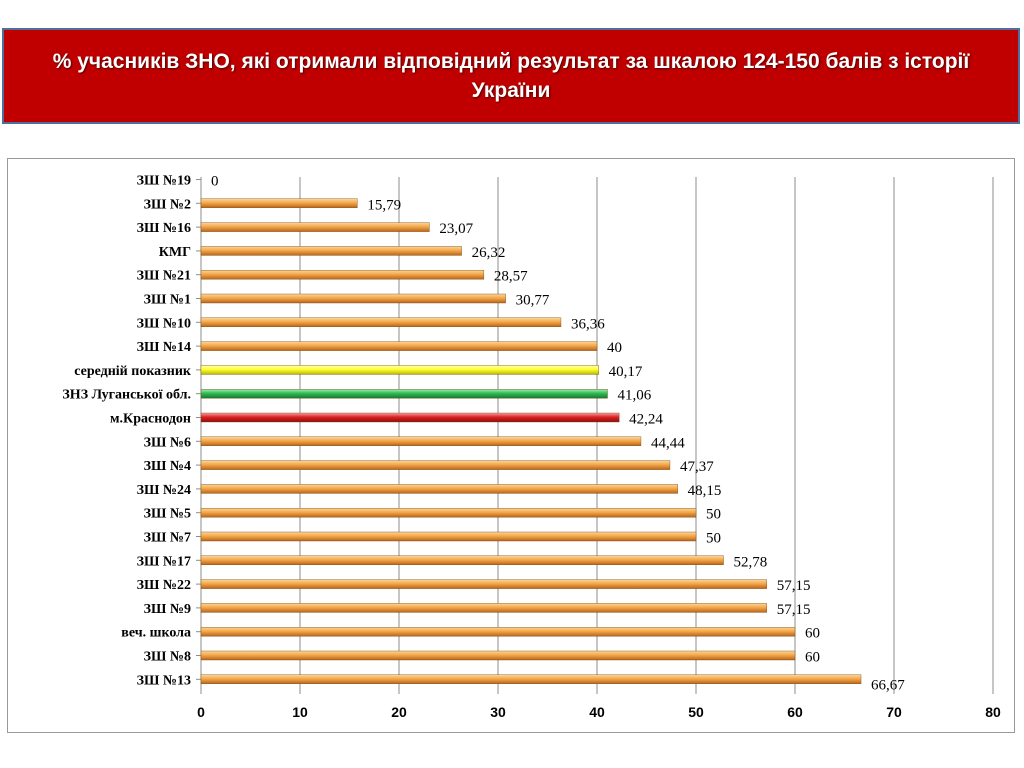  I want to click on x-tick-label: 20, so click(399, 712).